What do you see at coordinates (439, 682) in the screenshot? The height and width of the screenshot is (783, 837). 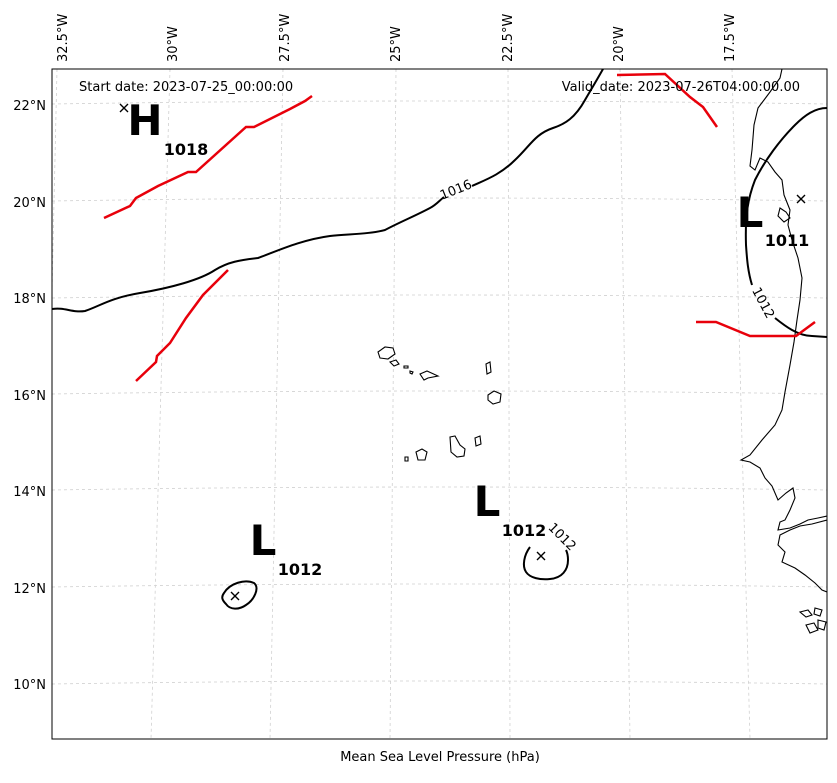 I see `parallel-10n` at bounding box center [439, 682].